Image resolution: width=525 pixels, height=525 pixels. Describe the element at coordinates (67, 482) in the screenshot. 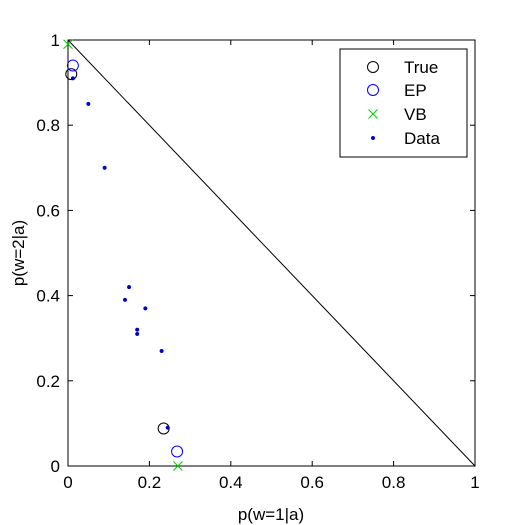

I see `x-tick-label: 0` at that location.